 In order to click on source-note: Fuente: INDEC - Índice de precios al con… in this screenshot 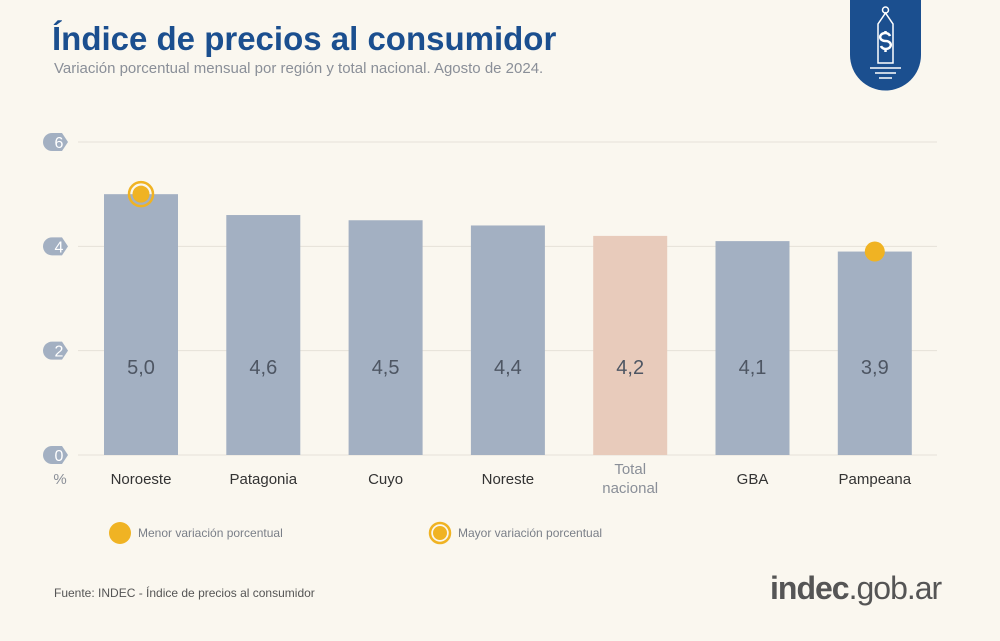, I will do `click(184, 593)`.